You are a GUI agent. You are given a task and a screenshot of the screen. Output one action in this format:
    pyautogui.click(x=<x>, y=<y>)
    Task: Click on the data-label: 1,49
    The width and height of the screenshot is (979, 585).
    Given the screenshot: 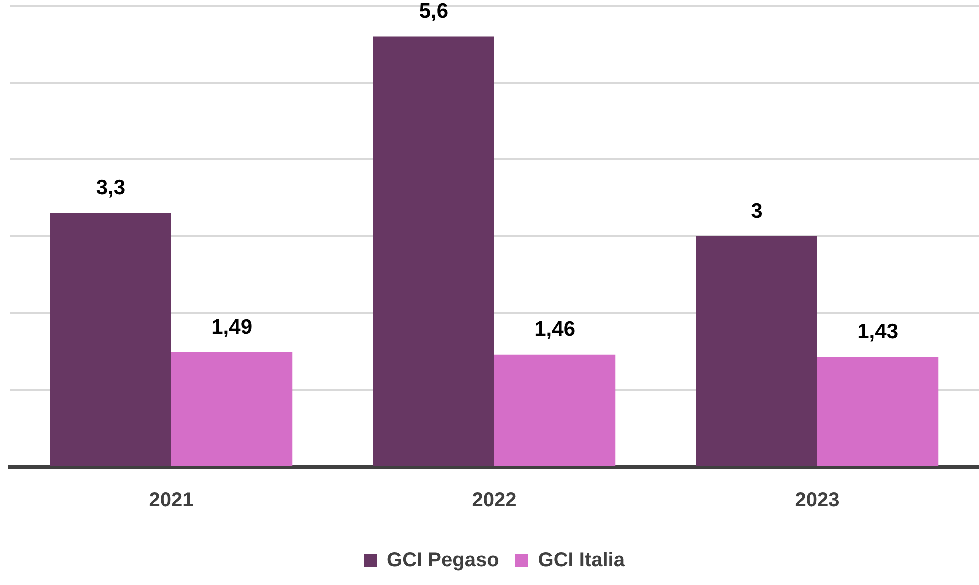 What is the action you would take?
    pyautogui.click(x=232, y=327)
    